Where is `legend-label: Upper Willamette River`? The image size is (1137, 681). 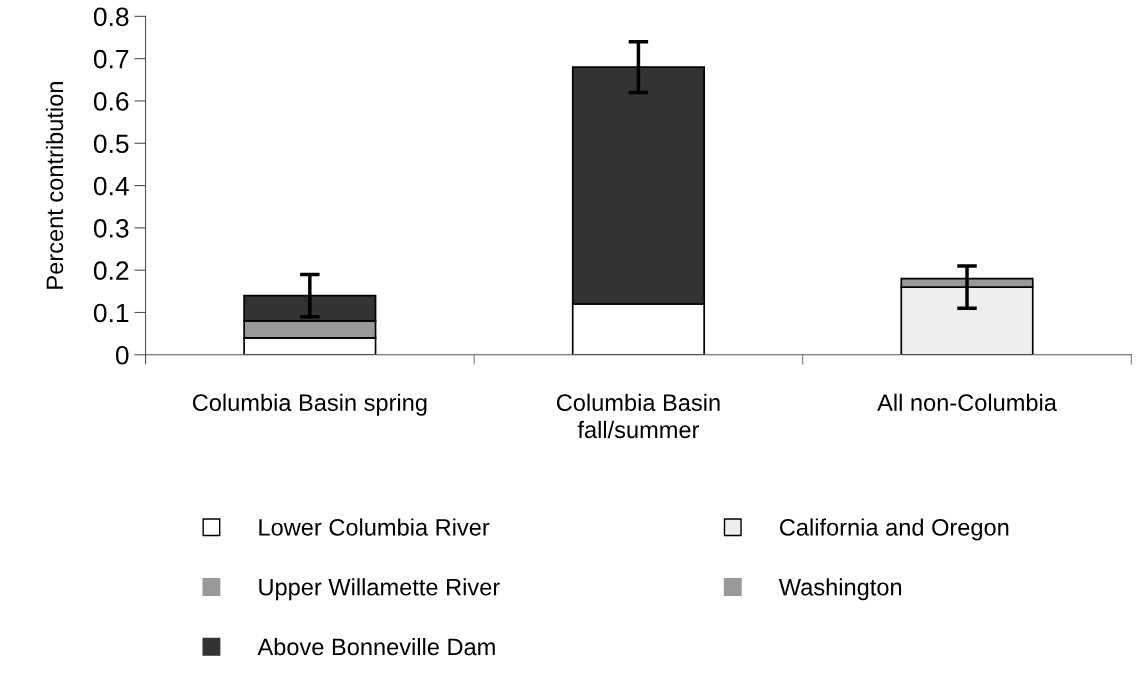 legend-label: Upper Willamette River is located at coordinates (379, 589).